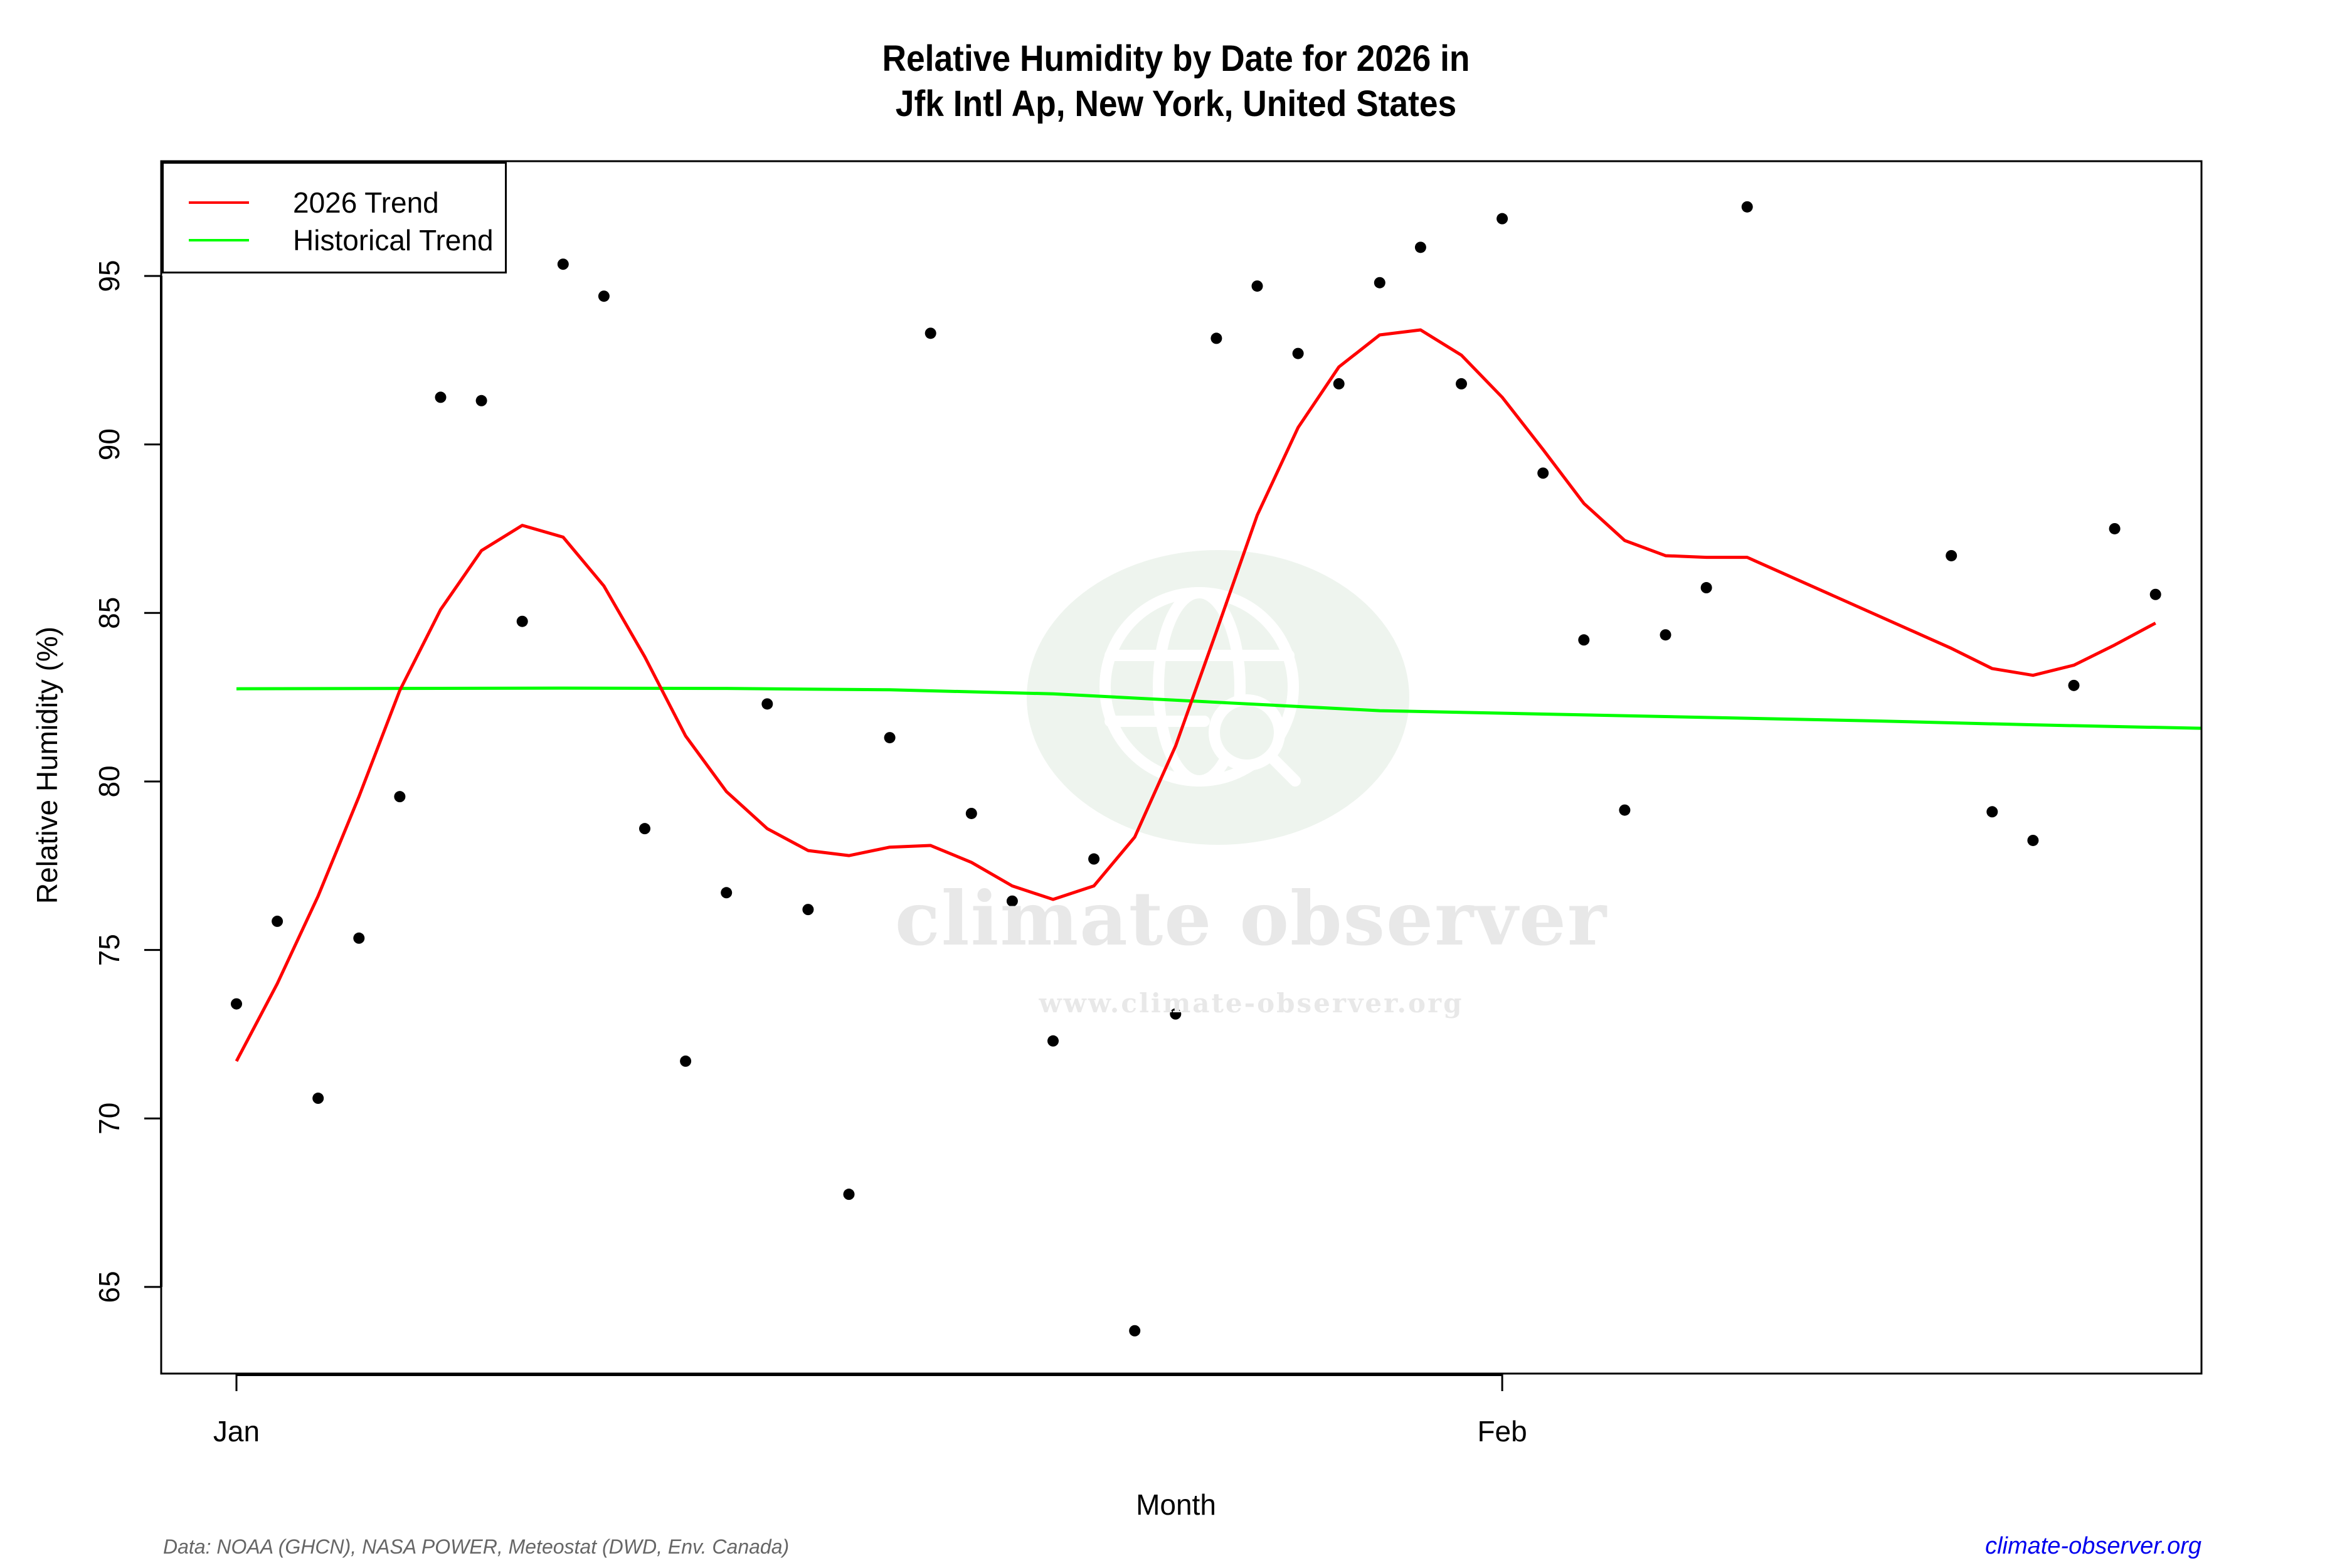  I want to click on y-tick-label: 80, so click(109, 781).